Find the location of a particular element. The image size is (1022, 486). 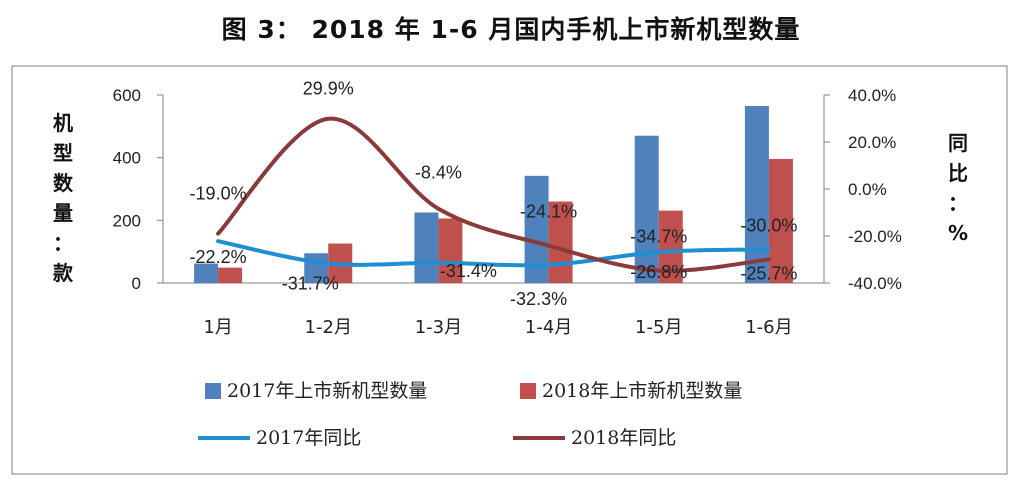

left-tick-label: 0 is located at coordinates (136, 283).